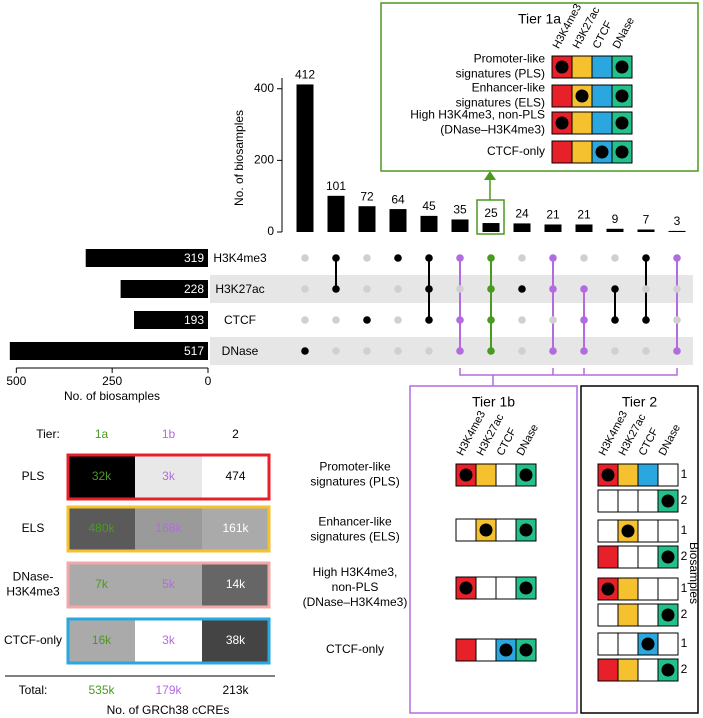 The height and width of the screenshot is (718, 703). Describe the element at coordinates (694, 573) in the screenshot. I see `side-label: Biosamples` at that location.